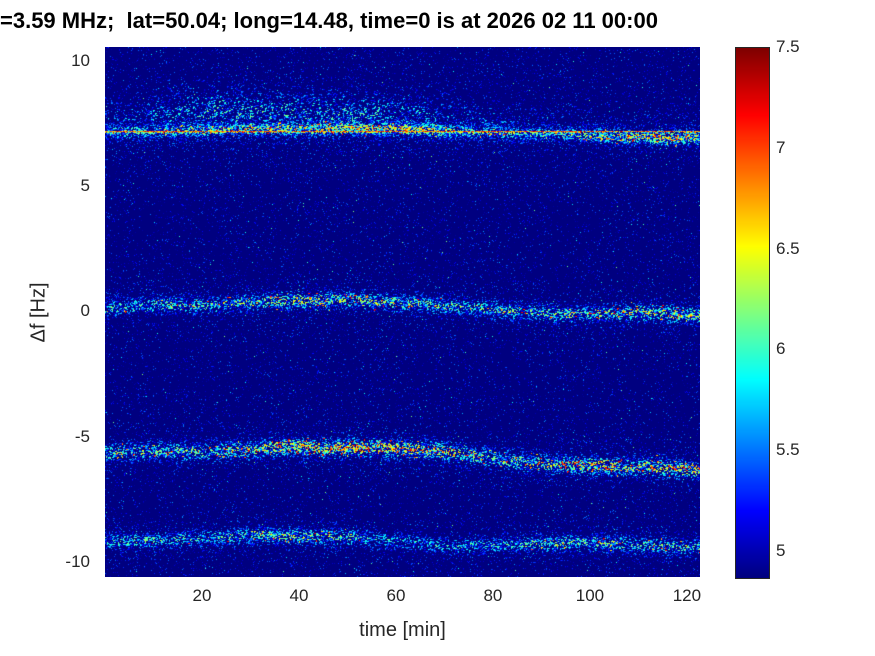 This screenshot has width=875, height=656. I want to click on colorbar-tick-label: 5.5, so click(788, 450).